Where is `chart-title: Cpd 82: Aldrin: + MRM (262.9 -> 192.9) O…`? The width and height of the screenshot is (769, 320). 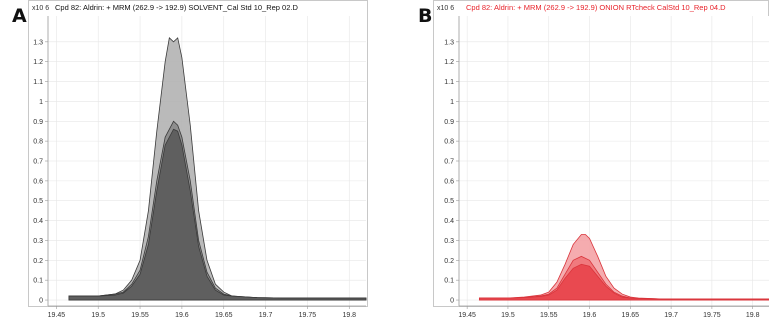
chart-title: Cpd 82: Aldrin: + MRM (262.9 -> 192.9) O… is located at coordinates (596, 7).